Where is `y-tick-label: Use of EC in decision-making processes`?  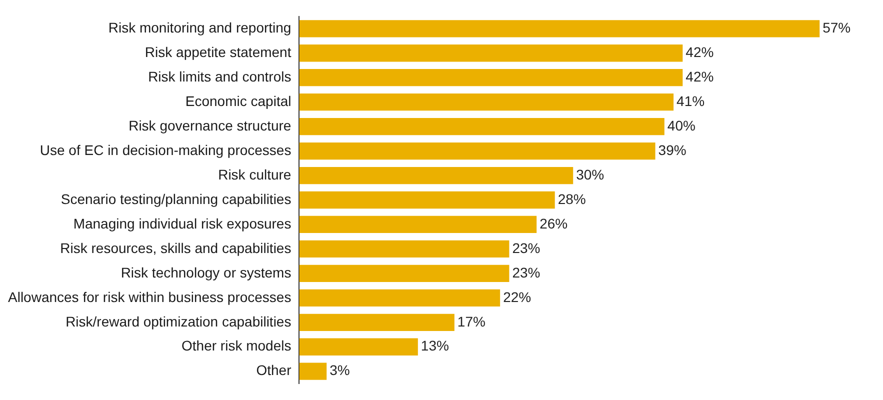 y-tick-label: Use of EC in decision-making processes is located at coordinates (166, 150).